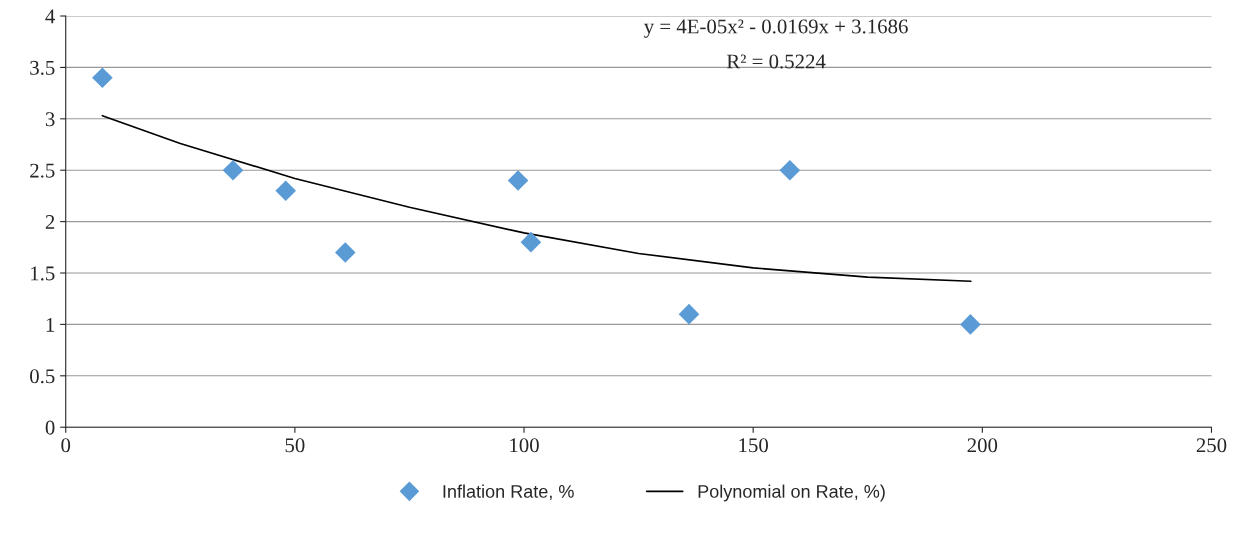 Image resolution: width=1240 pixels, height=534 pixels. Describe the element at coordinates (50, 16) in the screenshot. I see `y-tick-label: 4` at that location.